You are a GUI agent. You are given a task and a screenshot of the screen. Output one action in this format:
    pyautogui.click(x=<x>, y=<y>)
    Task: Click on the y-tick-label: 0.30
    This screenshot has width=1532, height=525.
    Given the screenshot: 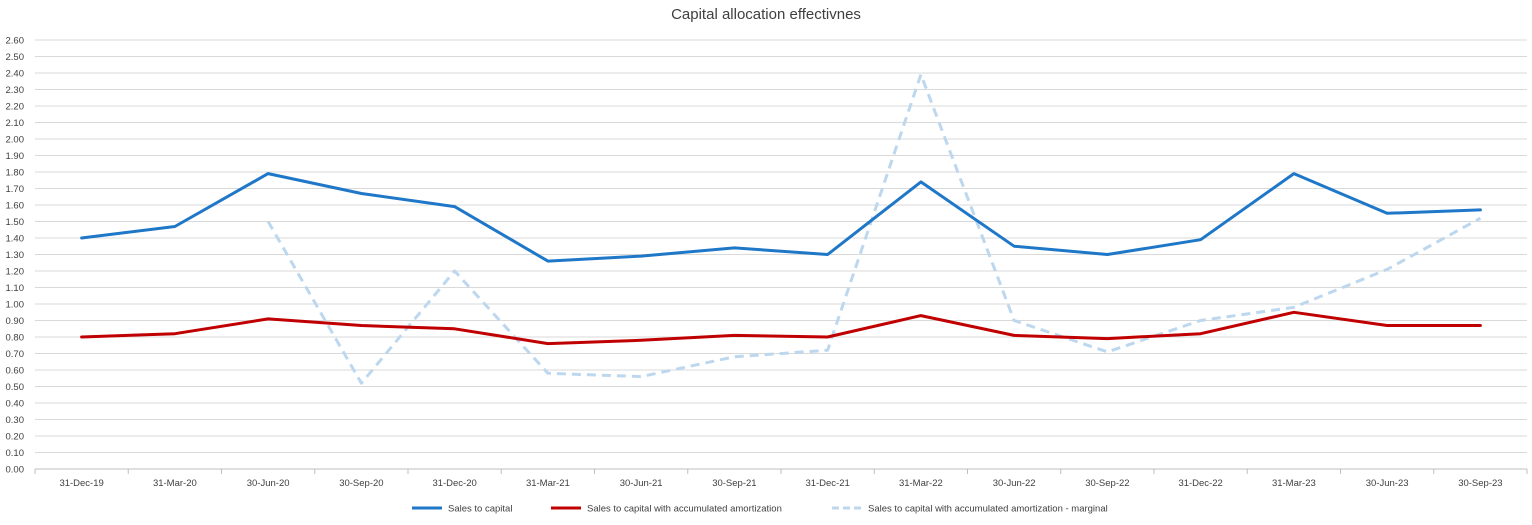 What is the action you would take?
    pyautogui.click(x=15, y=420)
    